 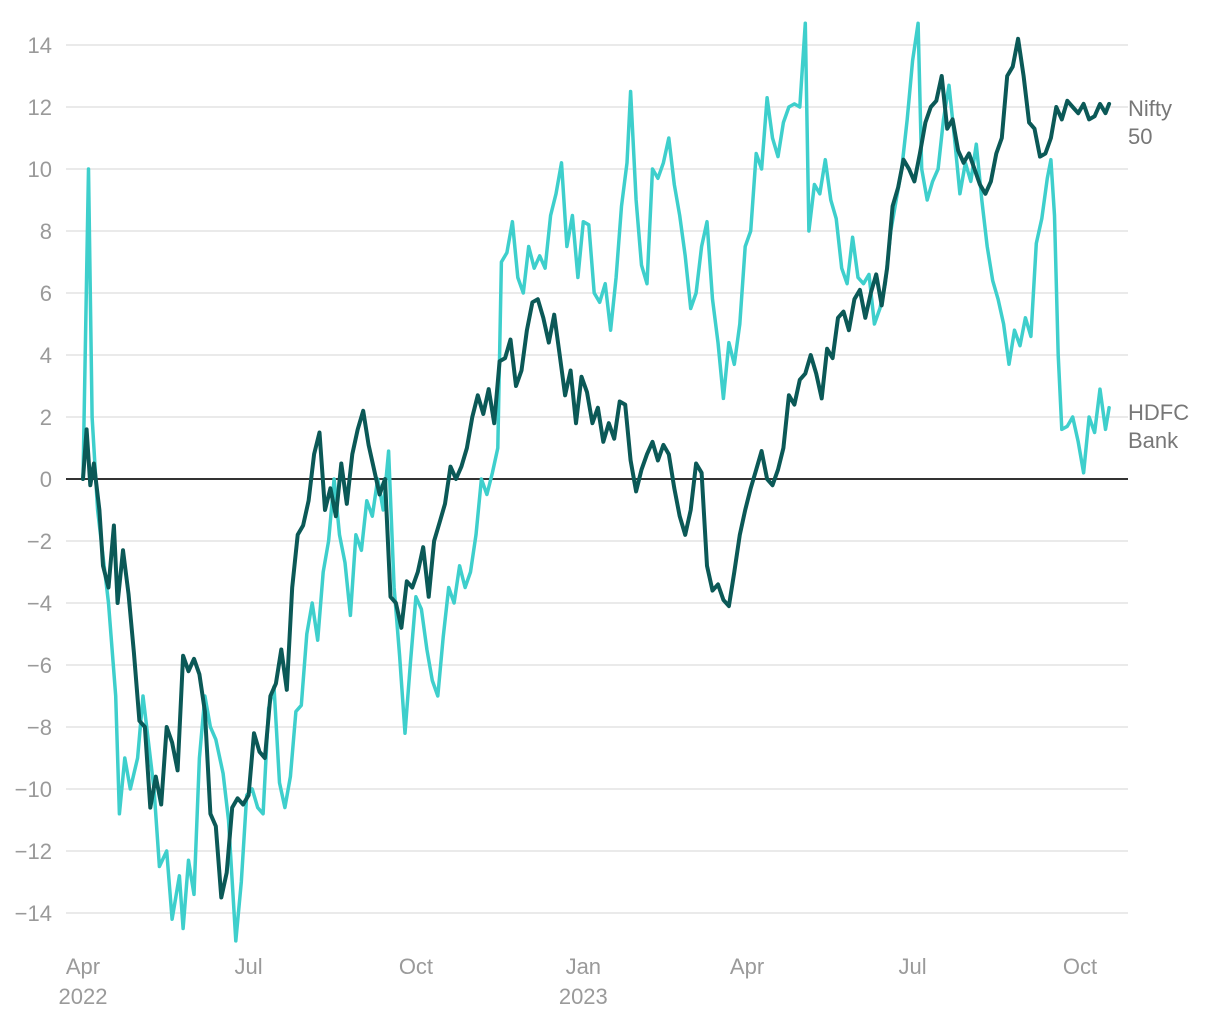 What do you see at coordinates (33, 913) in the screenshot?
I see `y-tick-label: −14` at bounding box center [33, 913].